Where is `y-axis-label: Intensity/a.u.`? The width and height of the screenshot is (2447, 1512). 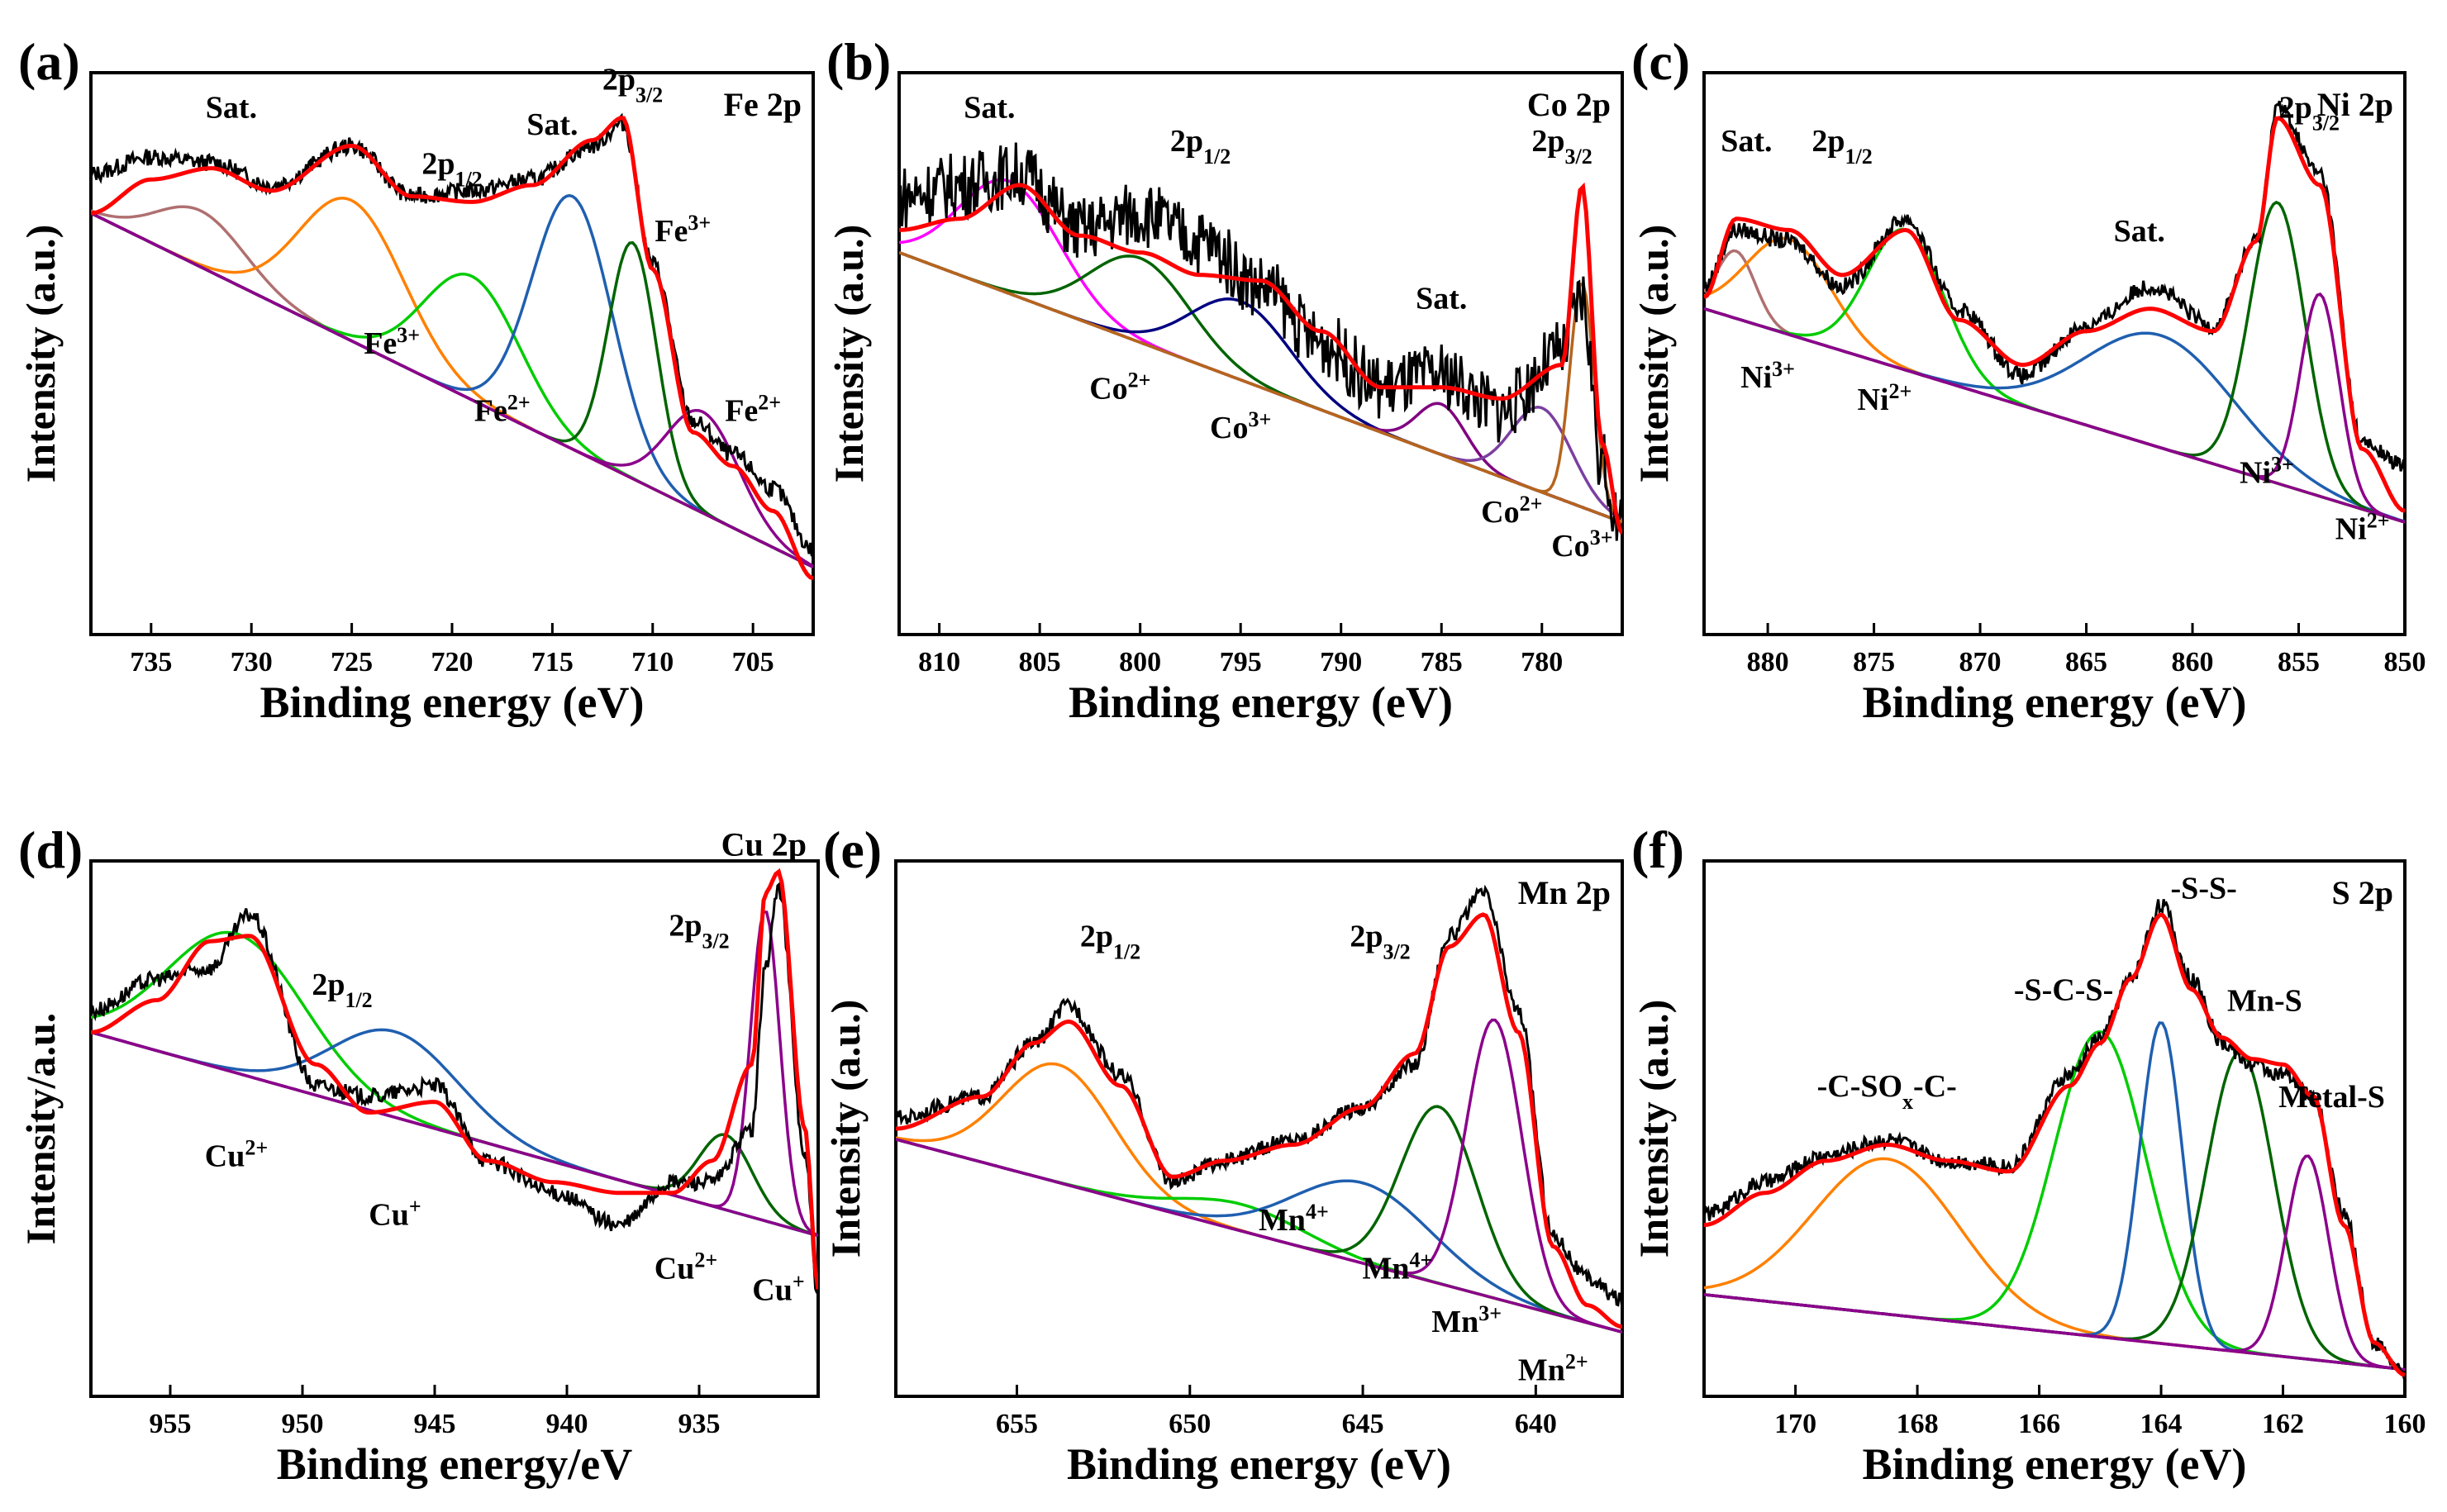 y-axis-label: Intensity/a.u. is located at coordinates (40, 1129).